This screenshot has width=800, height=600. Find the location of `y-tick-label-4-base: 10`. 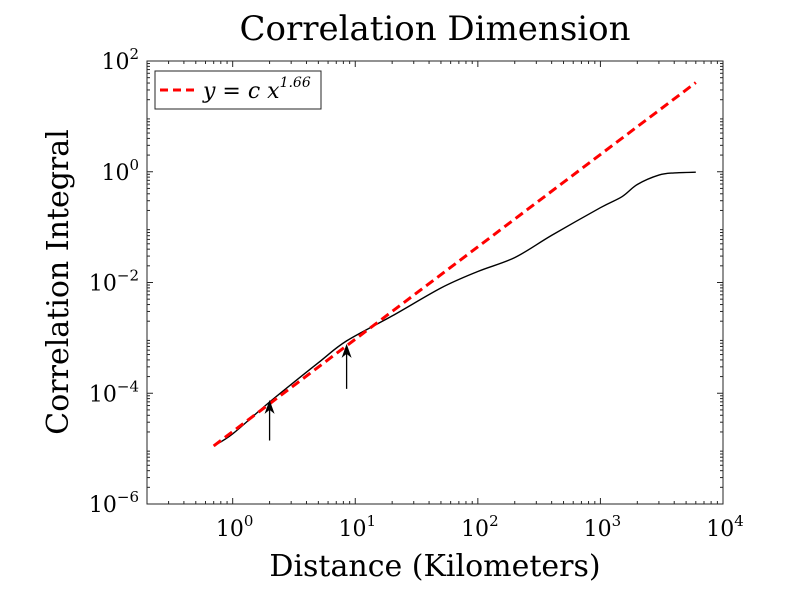

y-tick-label-4-base: 10 is located at coordinates (115, 62).